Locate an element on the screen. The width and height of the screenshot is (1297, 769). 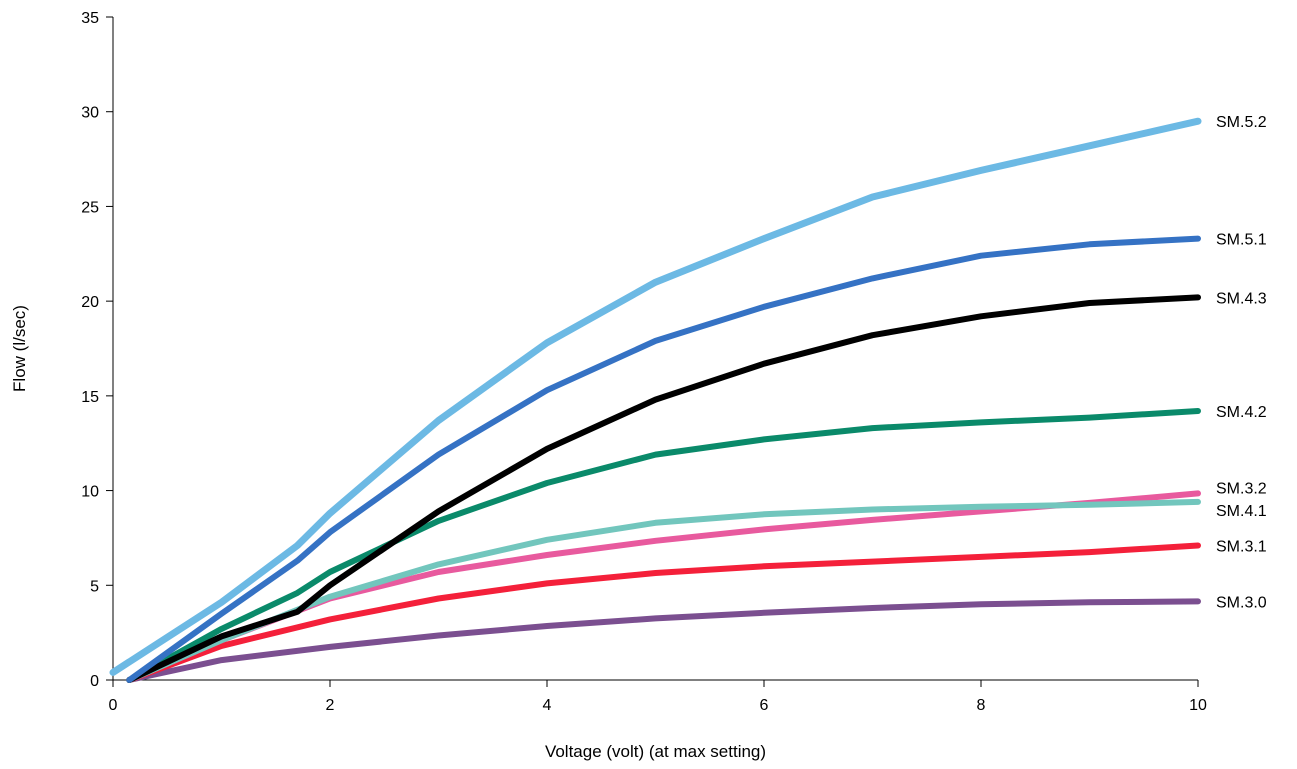
x-tick-label: 10 is located at coordinates (1198, 705).